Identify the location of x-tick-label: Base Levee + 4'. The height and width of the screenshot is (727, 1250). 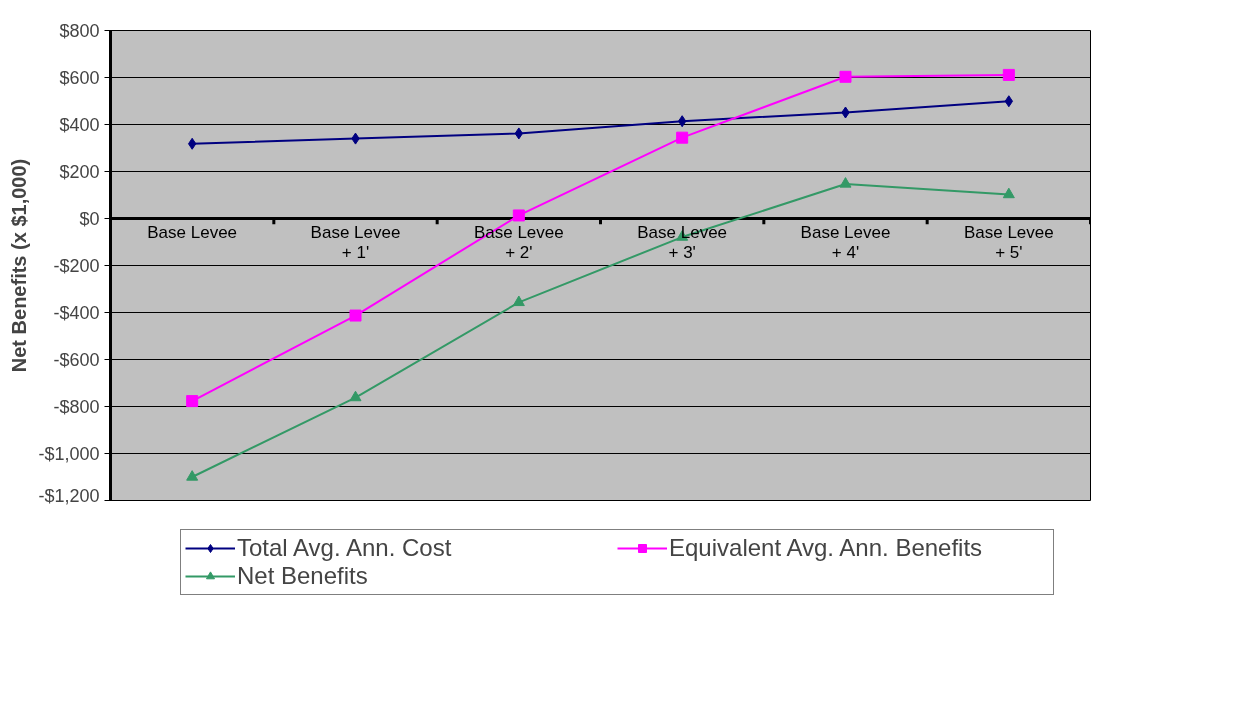
(845, 242).